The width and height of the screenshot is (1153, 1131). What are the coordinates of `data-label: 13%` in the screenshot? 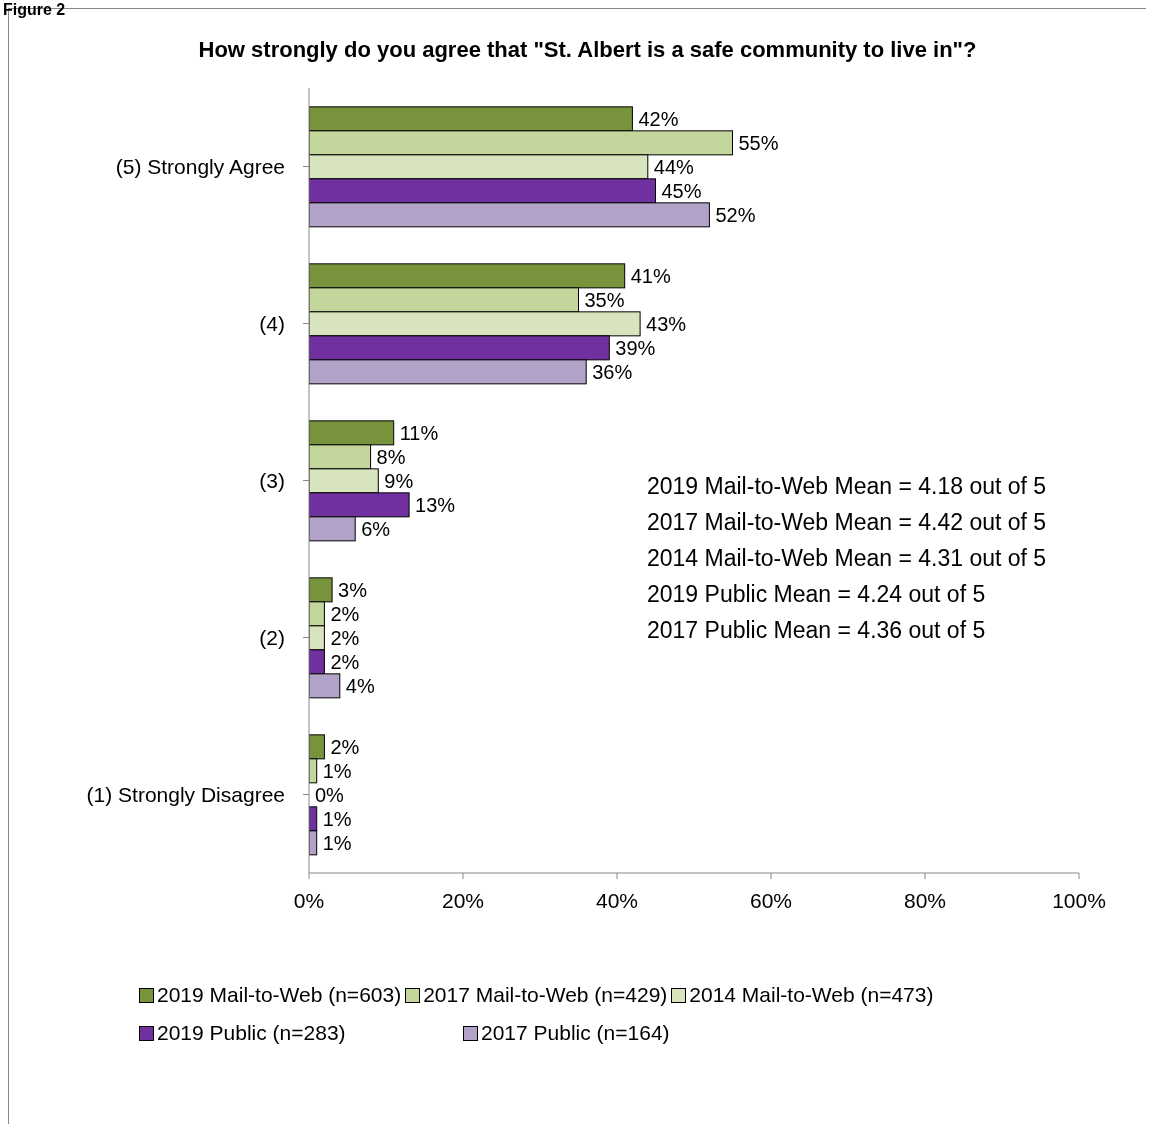 It's located at (435, 504).